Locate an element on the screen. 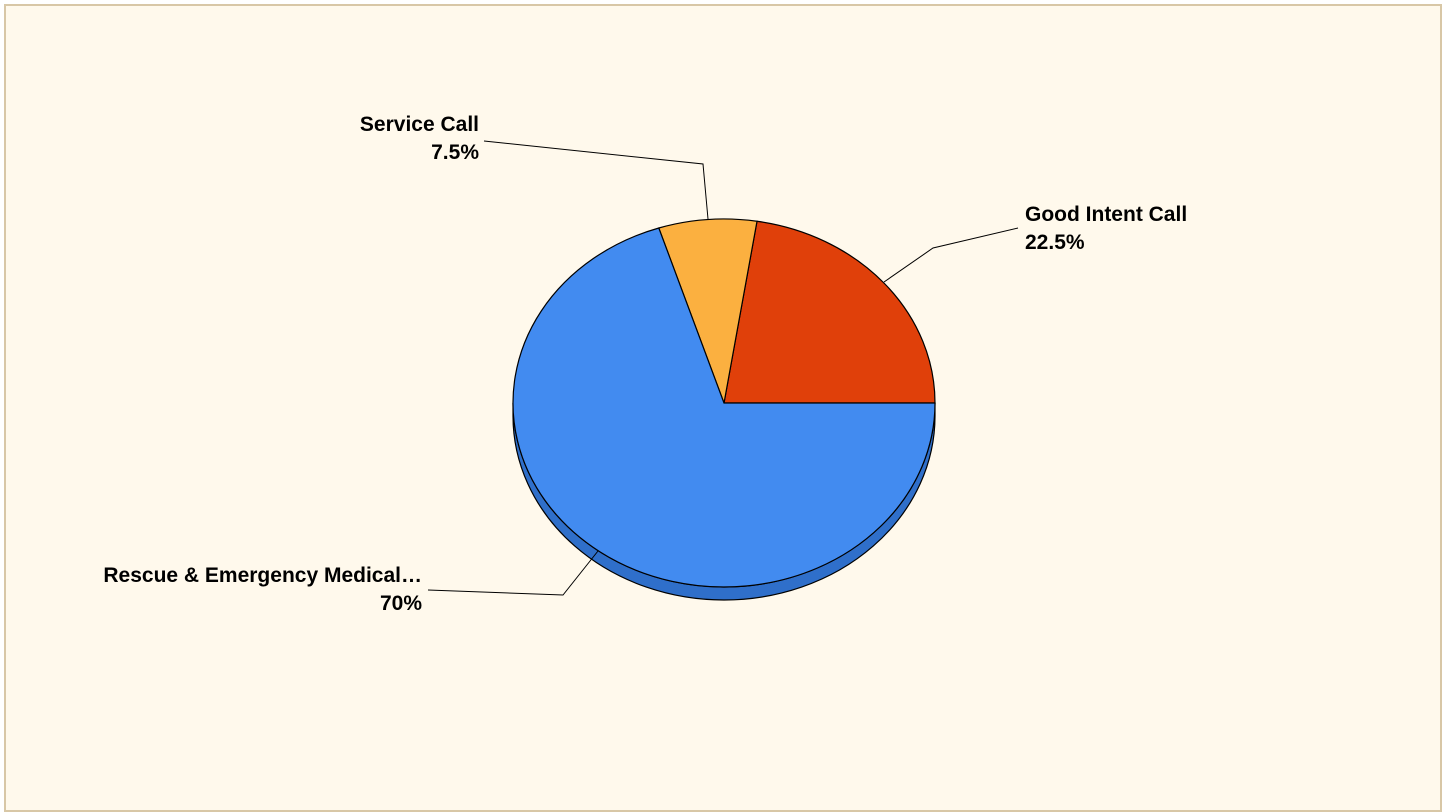  label-rescue-emergency-medical-percent: 70% is located at coordinates (401, 603).